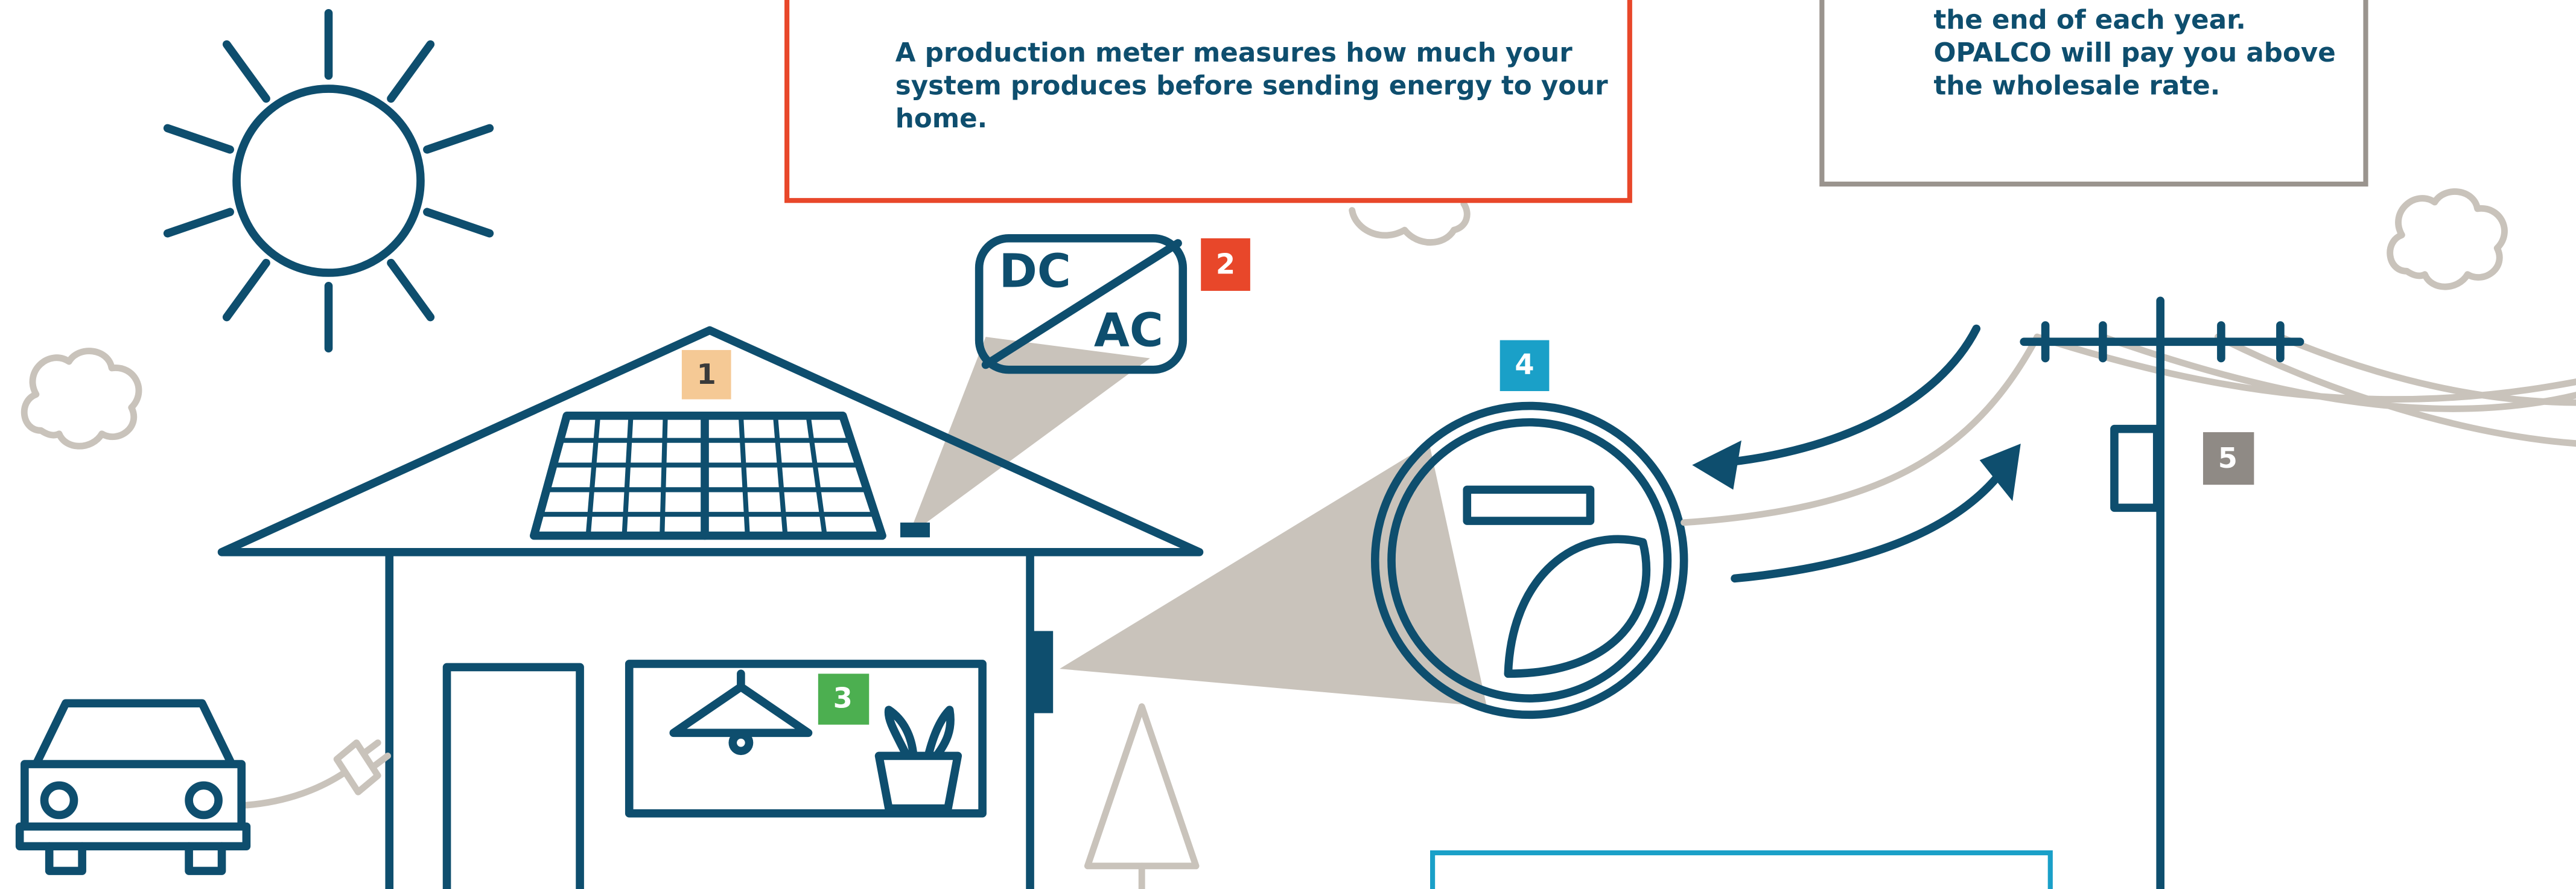 The width and height of the screenshot is (2576, 889). Describe the element at coordinates (1208, 101) in the screenshot. I see `production-meter-box` at that location.